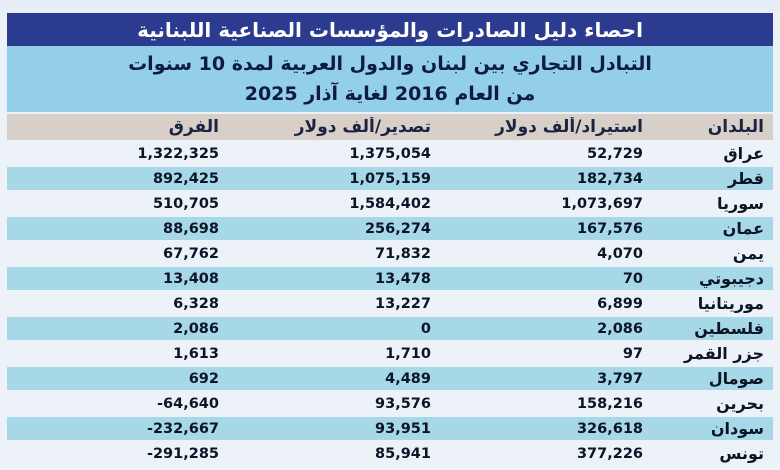  What do you see at coordinates (390, 328) in the screenshot?
I see `table-row: فلسطين 2,086 0 2,086` at bounding box center [390, 328].